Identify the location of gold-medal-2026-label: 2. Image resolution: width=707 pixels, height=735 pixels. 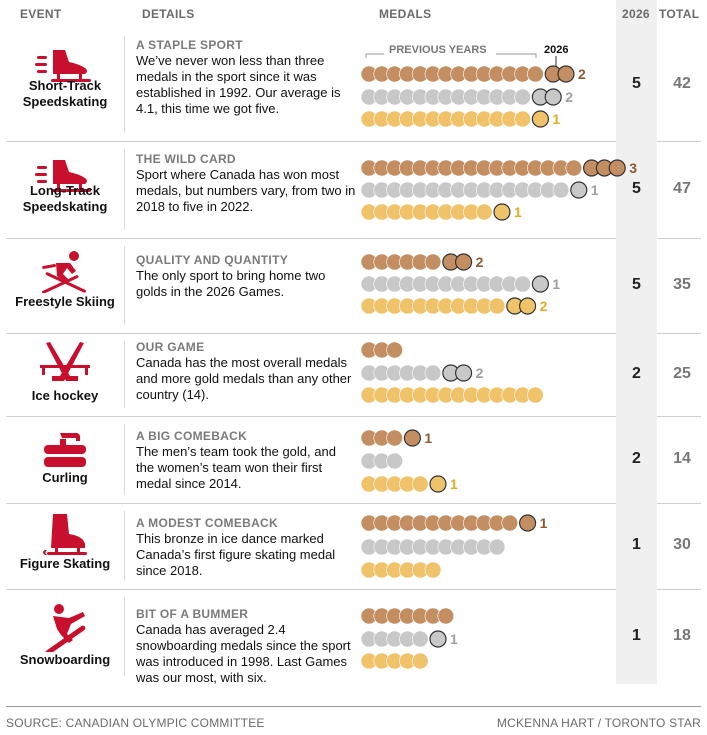
(544, 306).